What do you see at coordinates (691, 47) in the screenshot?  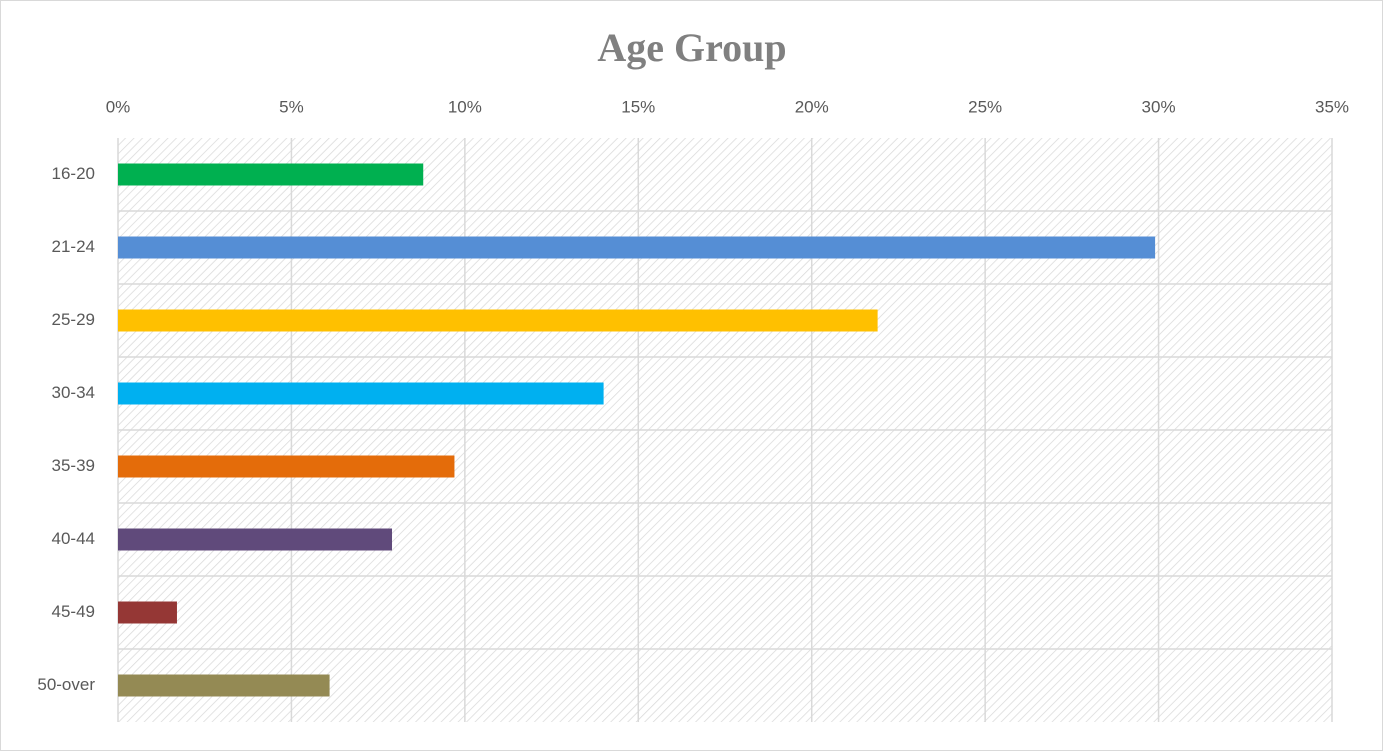 I see `chart-title: Age Group` at bounding box center [691, 47].